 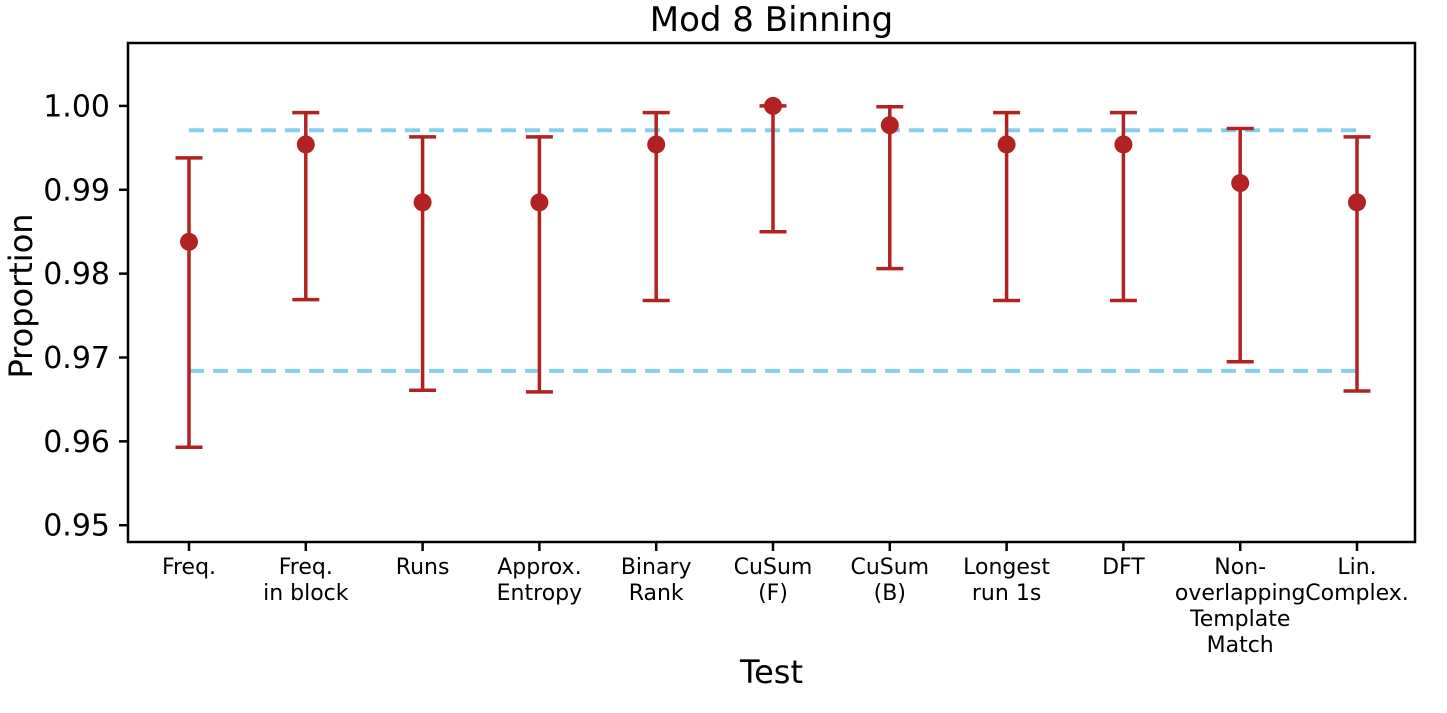 I want to click on y-tick-label-4: 0.96, so click(x=76, y=442).